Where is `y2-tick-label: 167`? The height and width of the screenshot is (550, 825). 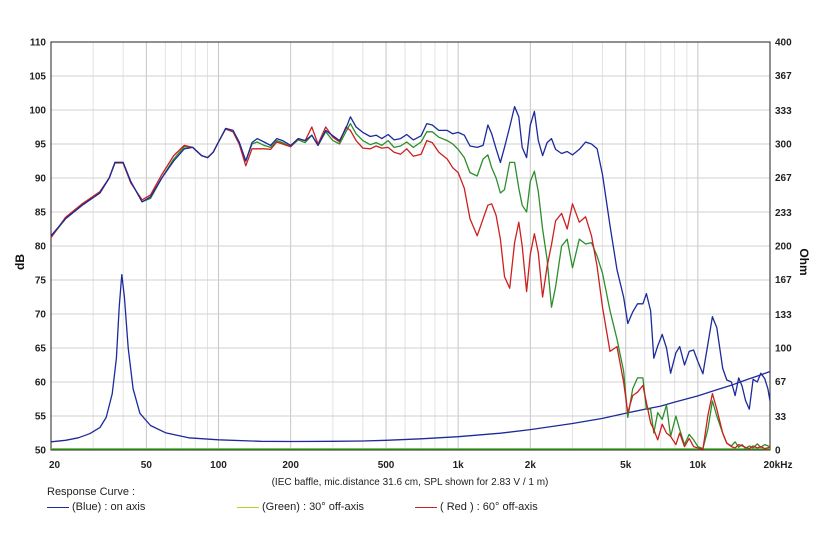 y2-tick-label: 167 is located at coordinates (783, 280).